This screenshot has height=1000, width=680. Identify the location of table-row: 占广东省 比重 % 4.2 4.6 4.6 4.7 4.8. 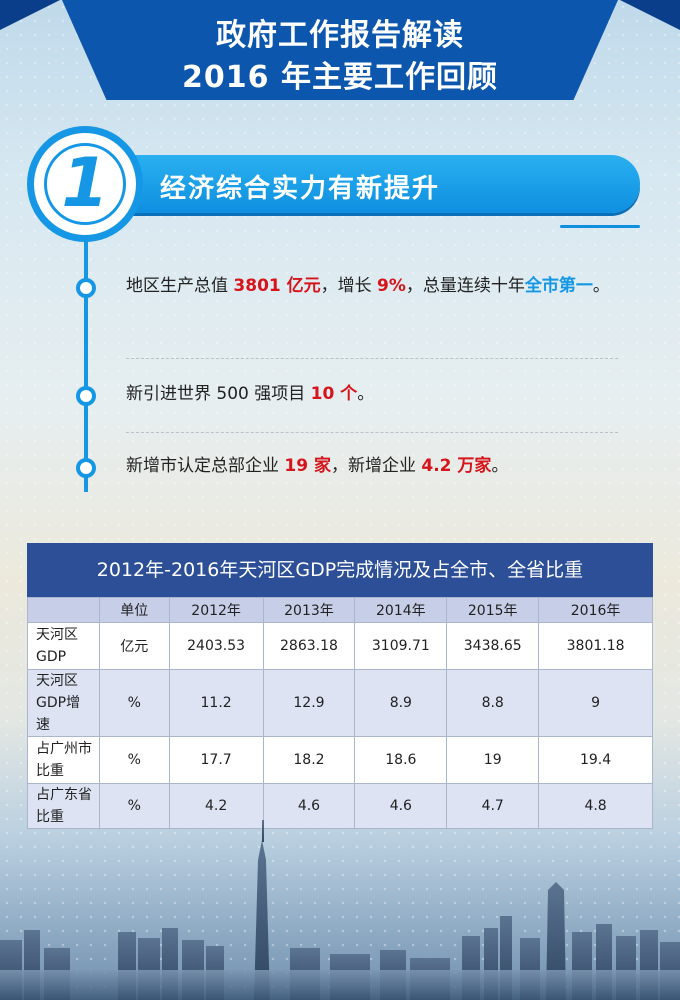
(340, 806).